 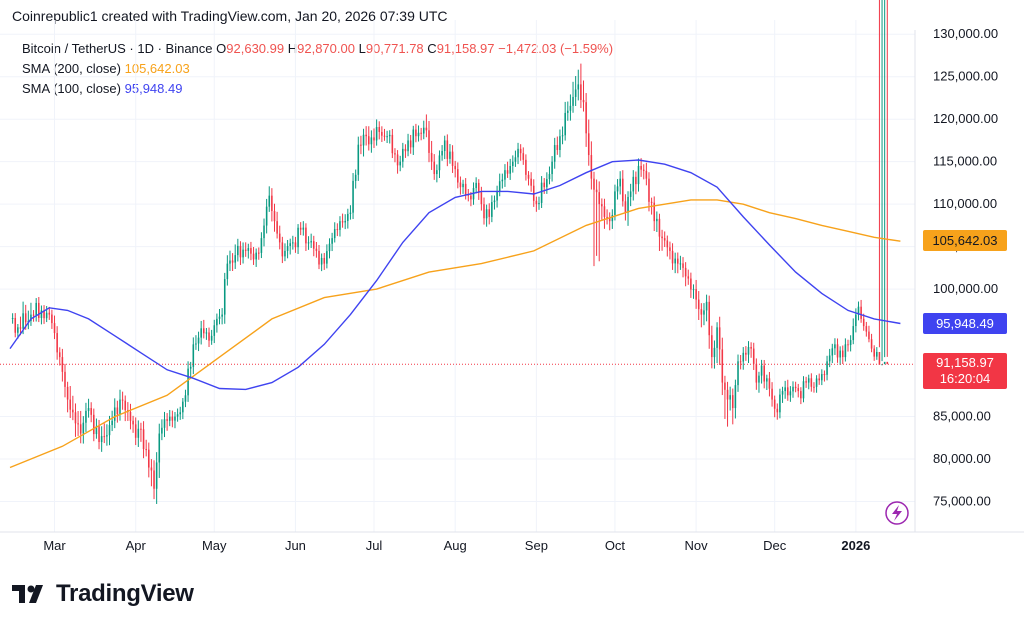 I want to click on x-tick-label: Oct, so click(x=615, y=545).